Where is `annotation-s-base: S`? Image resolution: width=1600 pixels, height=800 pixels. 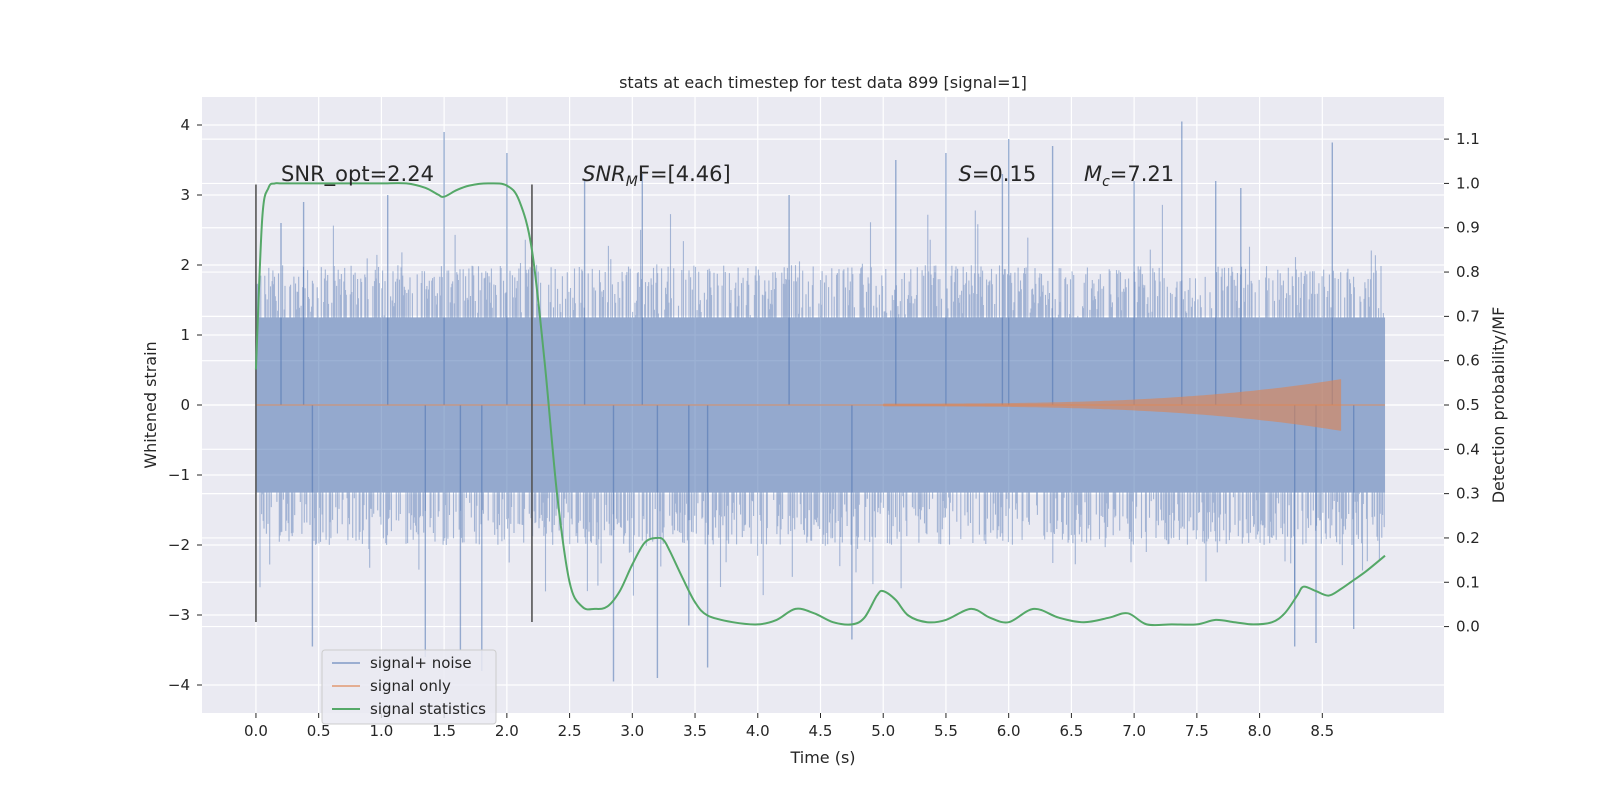 annotation-s-base: S is located at coordinates (964, 174).